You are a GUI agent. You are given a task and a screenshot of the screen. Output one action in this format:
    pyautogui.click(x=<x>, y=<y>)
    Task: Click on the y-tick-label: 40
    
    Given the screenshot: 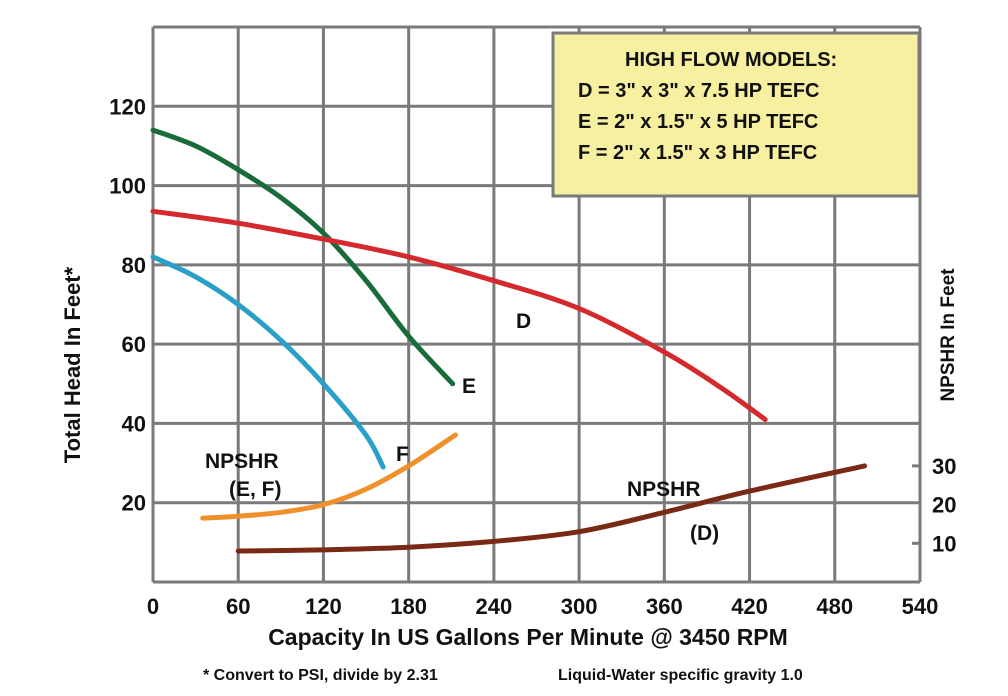 What is the action you would take?
    pyautogui.click(x=134, y=423)
    